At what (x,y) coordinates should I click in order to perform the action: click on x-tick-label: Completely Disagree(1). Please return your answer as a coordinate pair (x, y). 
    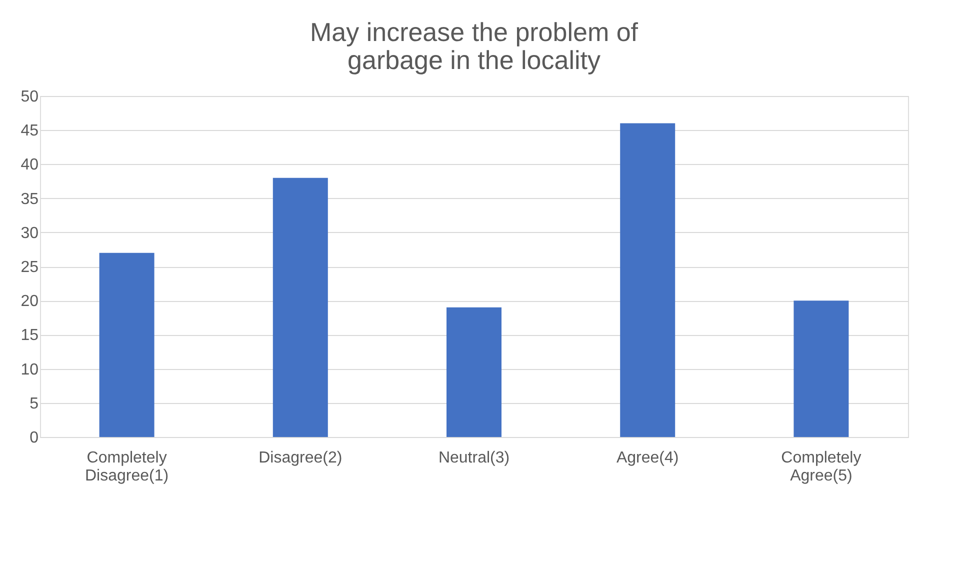
    Looking at the image, I should click on (127, 467).